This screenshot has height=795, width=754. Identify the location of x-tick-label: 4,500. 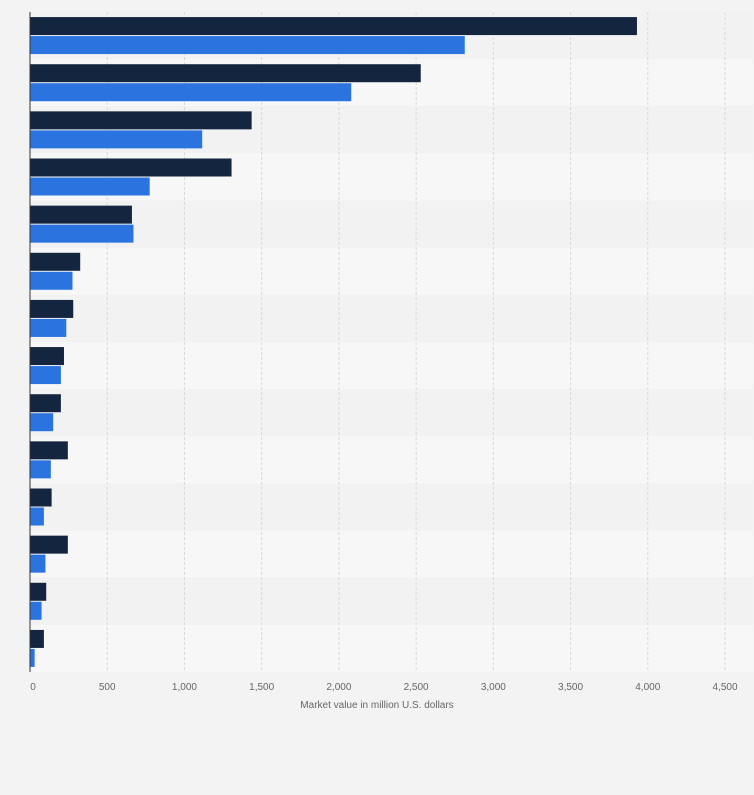
(724, 687).